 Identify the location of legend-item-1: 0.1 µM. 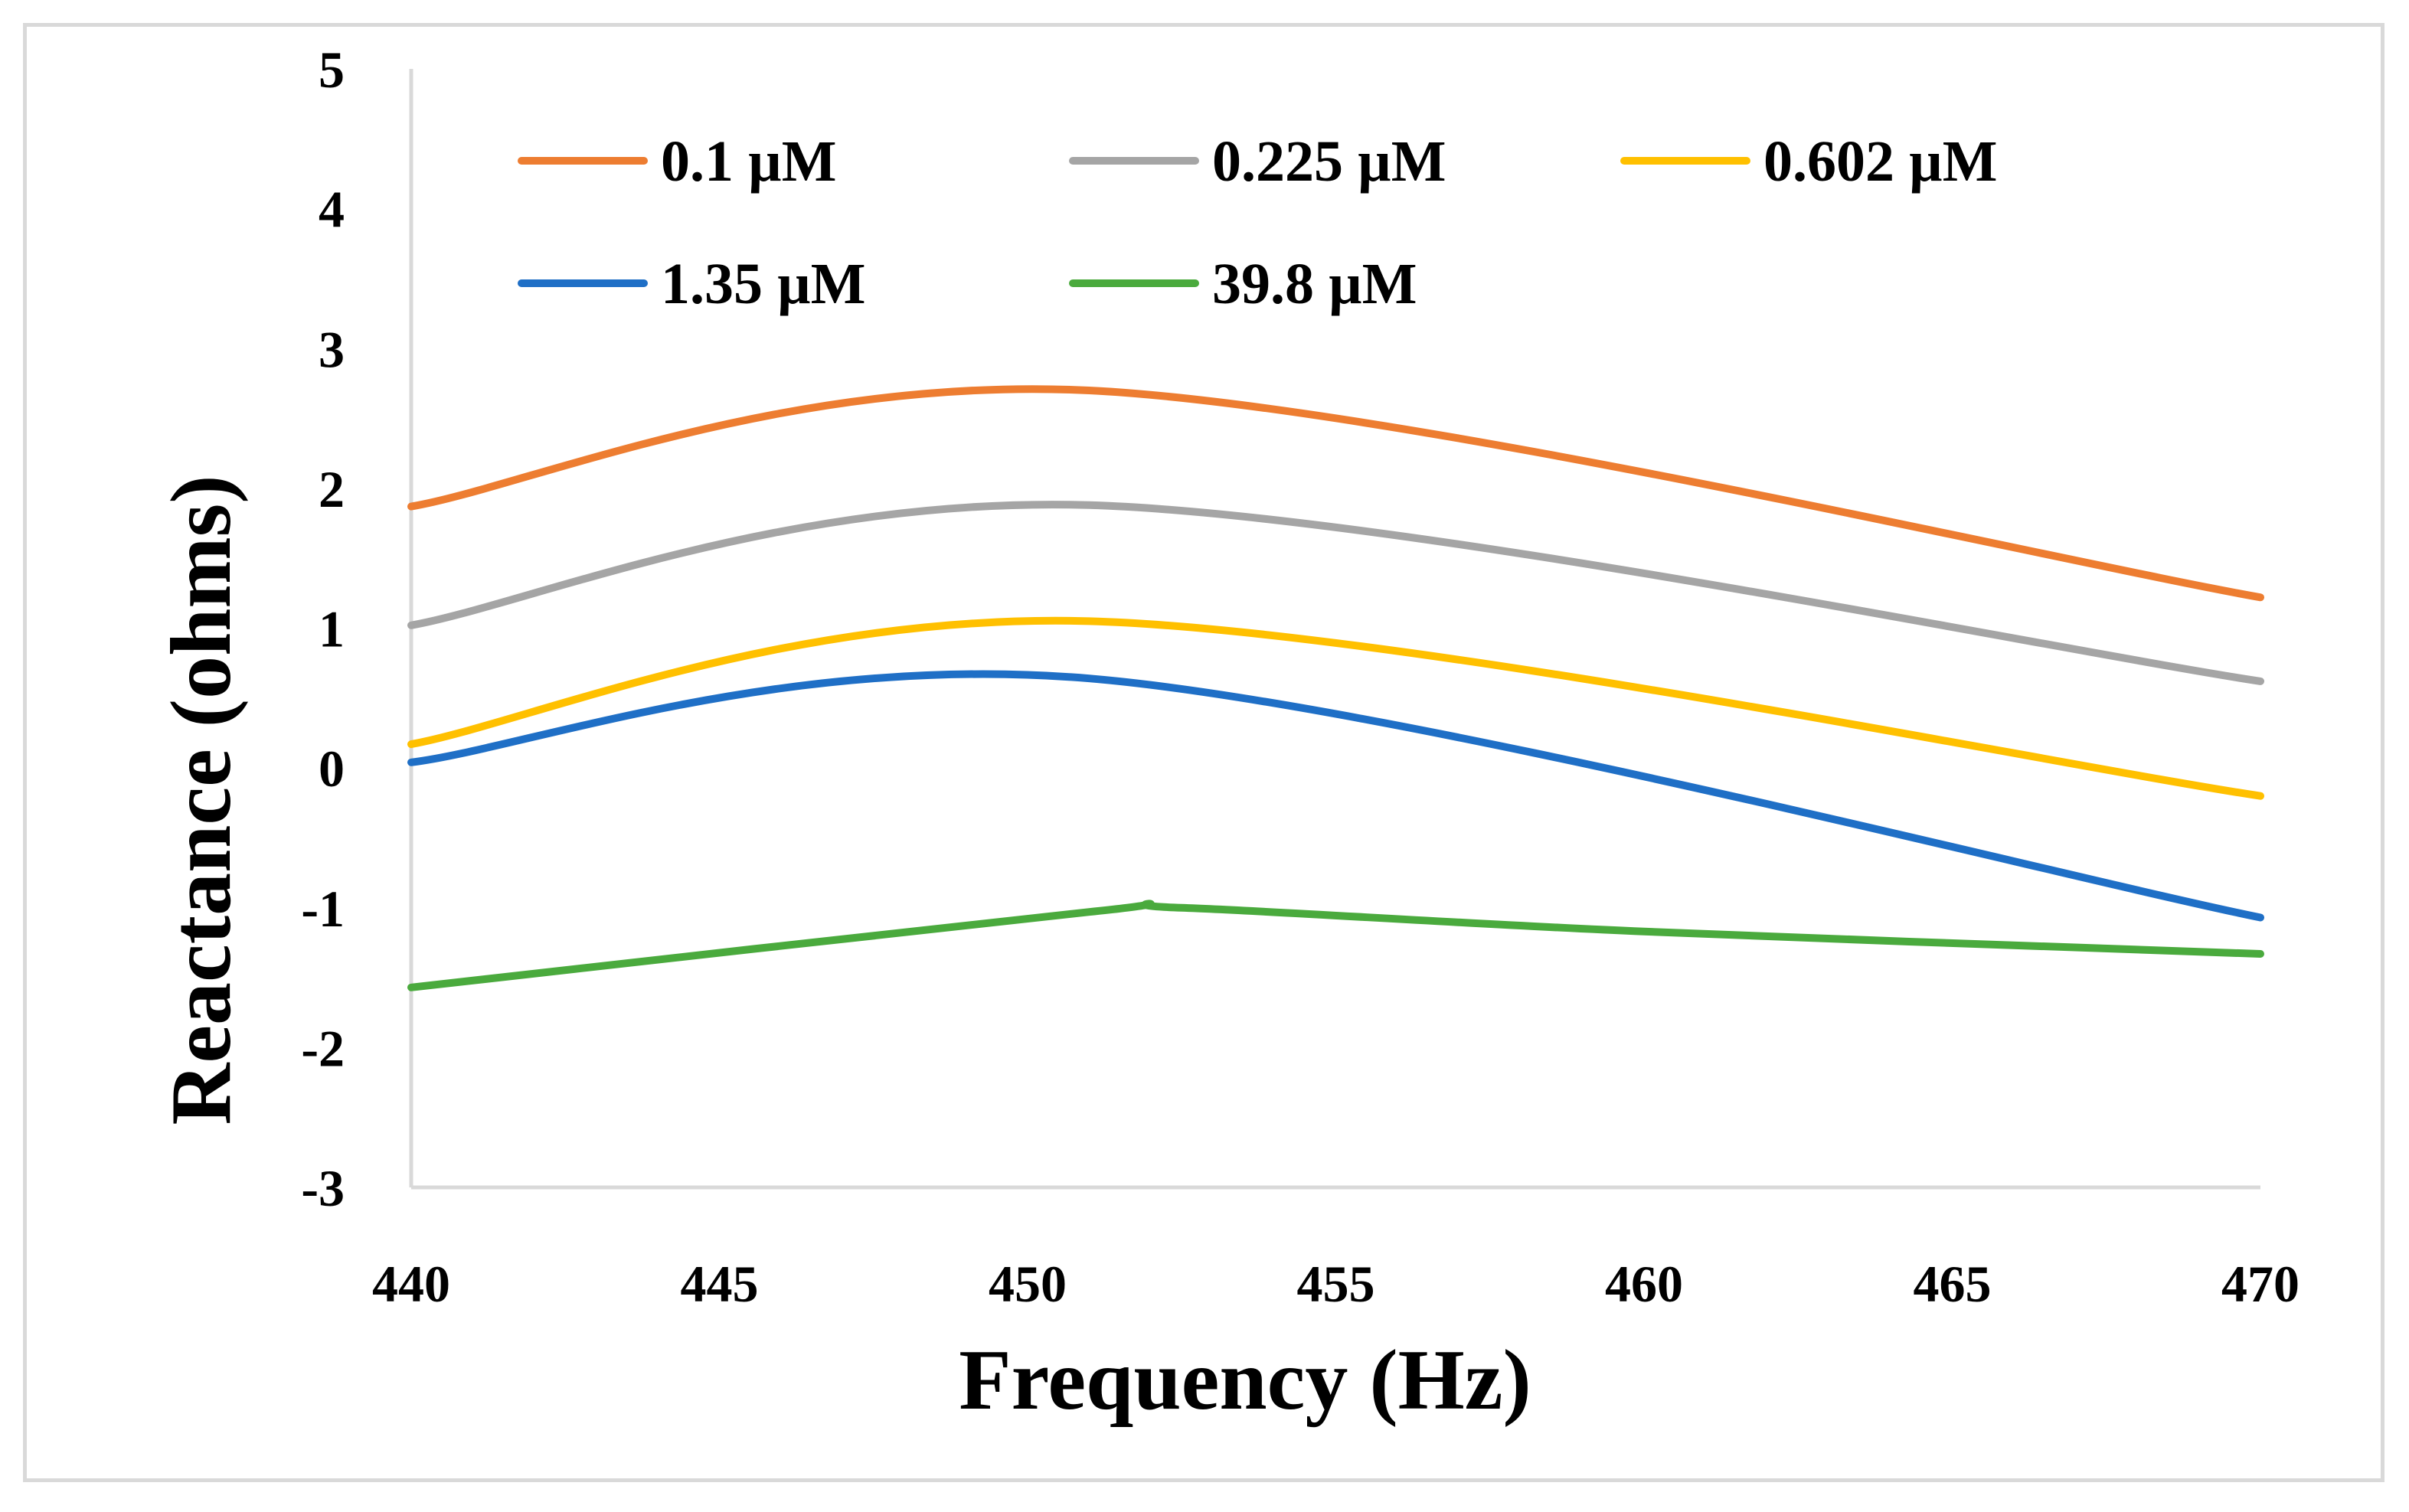
(677, 161).